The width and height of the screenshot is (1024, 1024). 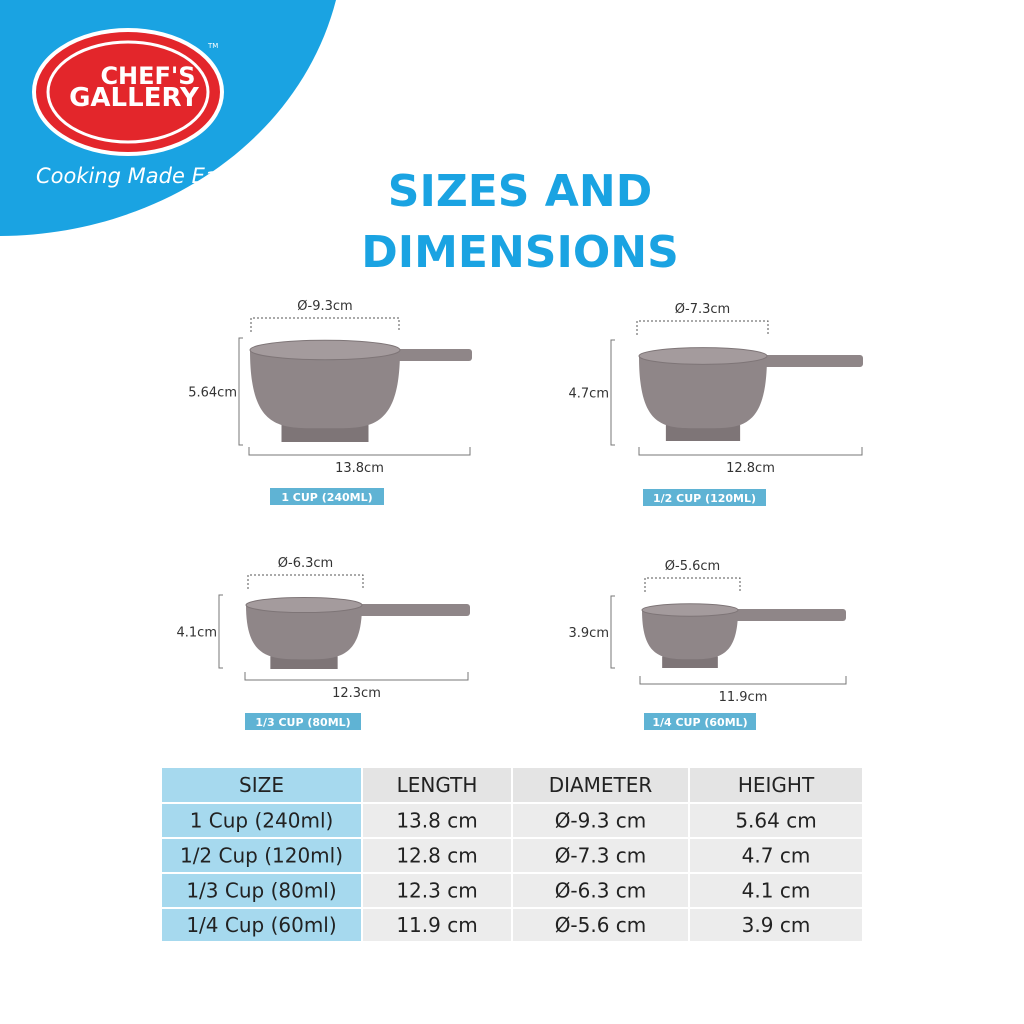 I want to click on table-cell-text: Ø-7.3 cm, so click(x=601, y=856).